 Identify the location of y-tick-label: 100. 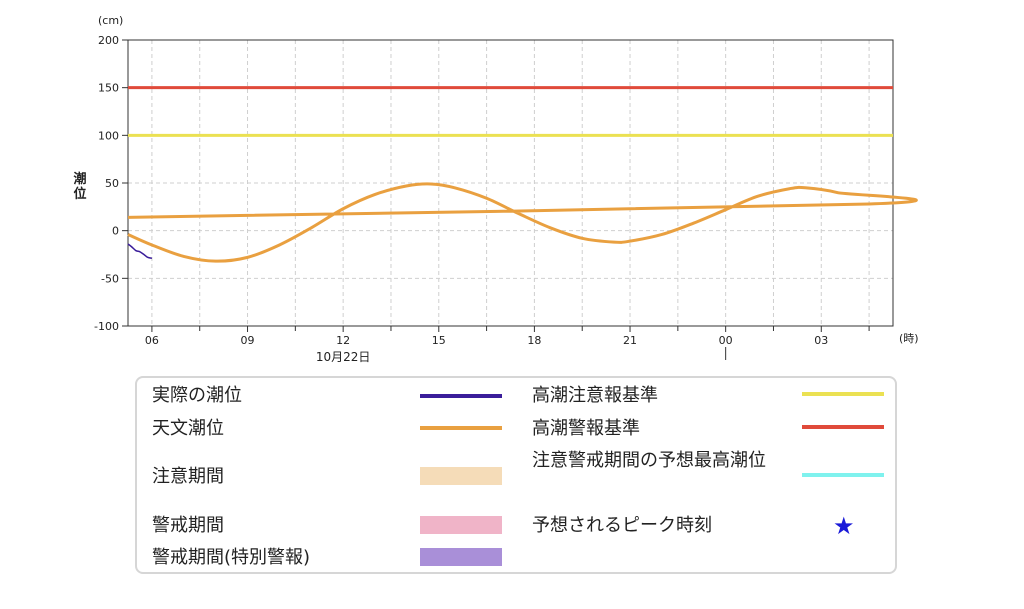
(108, 135).